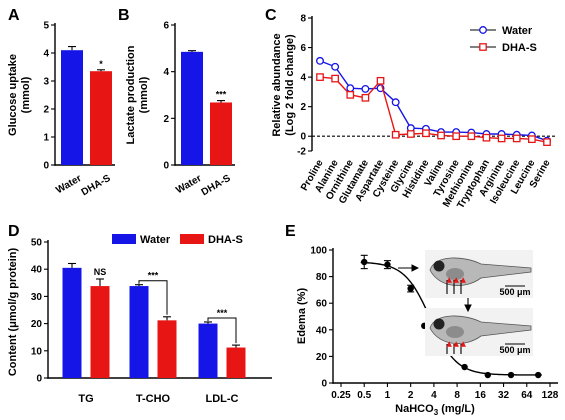 The width and height of the screenshot is (565, 420). Describe the element at coordinates (439, 324) in the screenshot. I see `chart-e-inset-image-2-eye` at that location.